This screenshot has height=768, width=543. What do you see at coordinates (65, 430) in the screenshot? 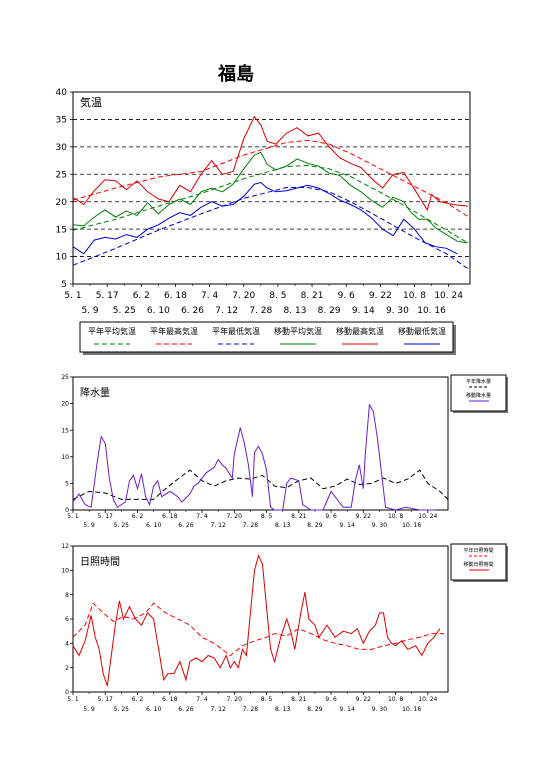
I see `y-tick-label: 15` at bounding box center [65, 430].